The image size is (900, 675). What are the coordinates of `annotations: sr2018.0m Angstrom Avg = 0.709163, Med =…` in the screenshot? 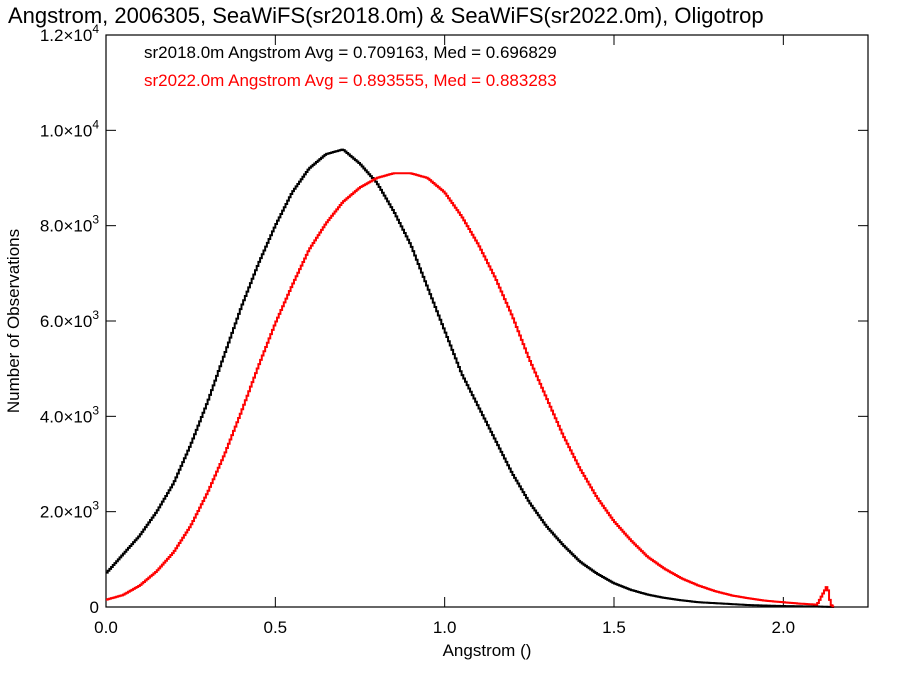 It's located at (350, 66).